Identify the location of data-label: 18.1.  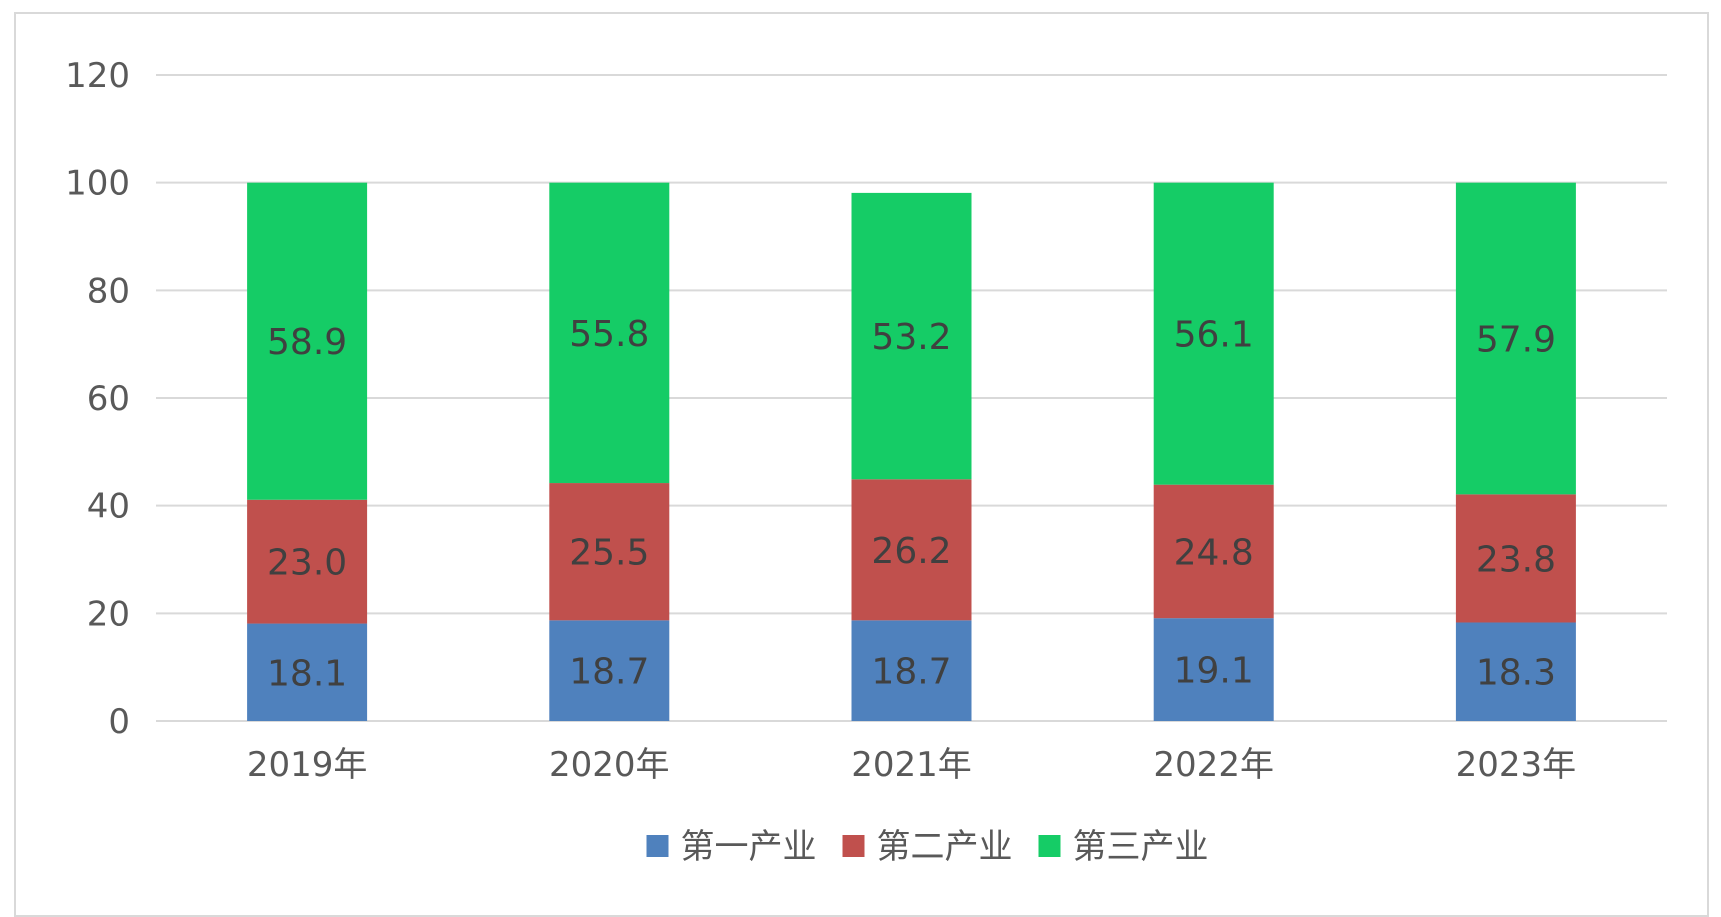
(307, 673).